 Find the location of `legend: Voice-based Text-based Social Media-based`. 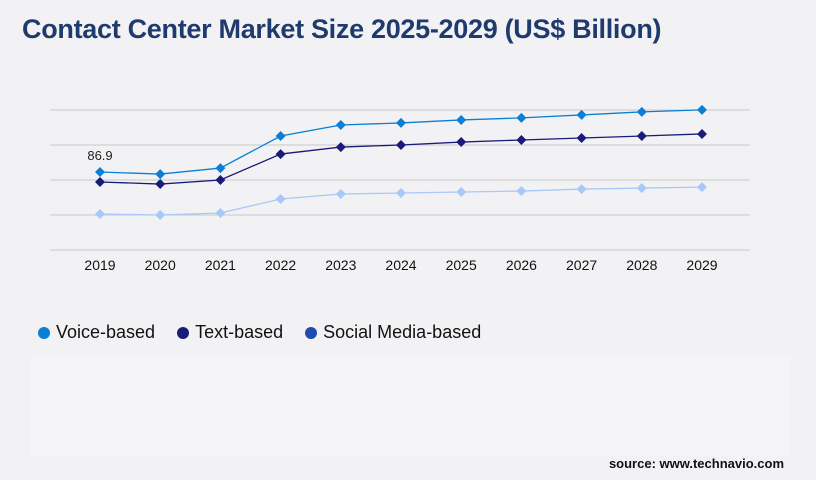

legend: Voice-based Text-based Social Media-based is located at coordinates (259, 332).